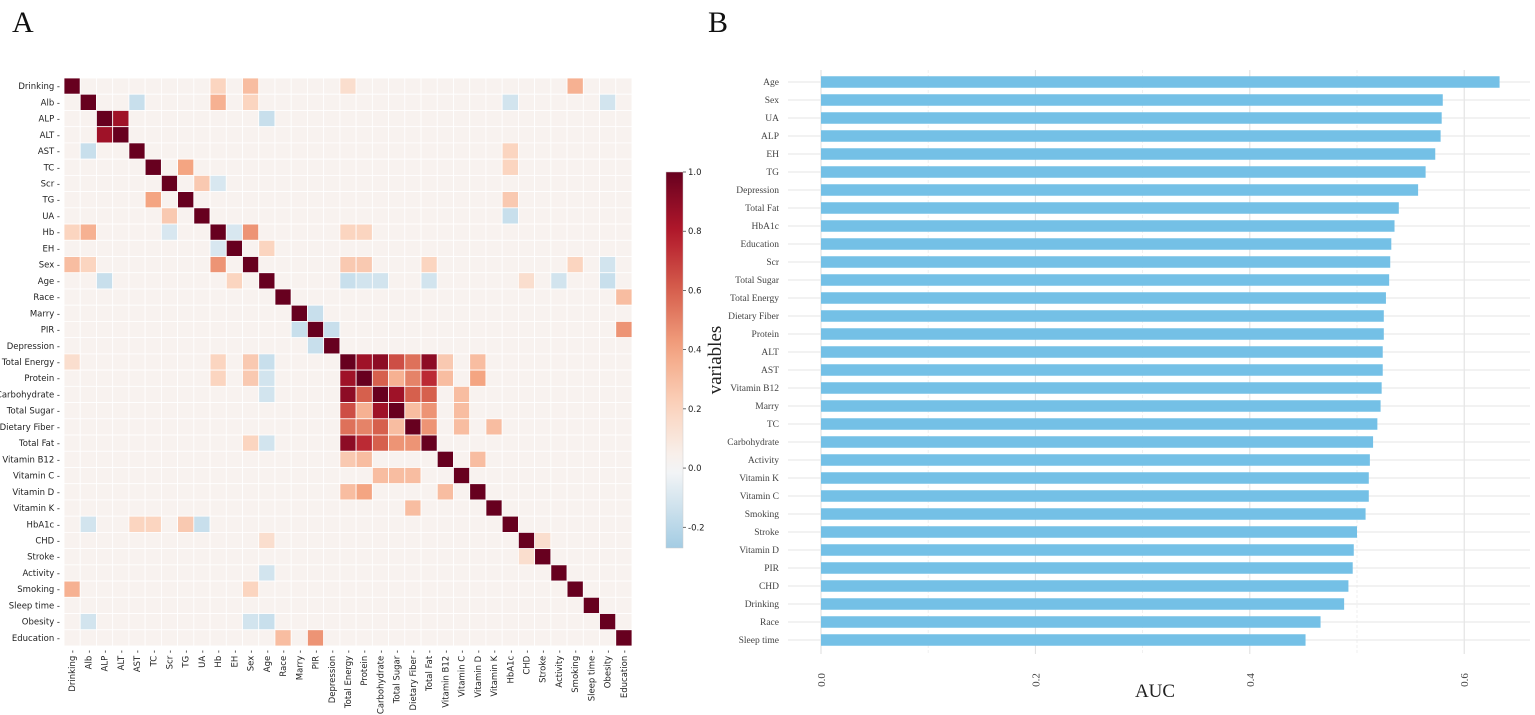 This screenshot has width=1535, height=715. I want to click on bar-category-label: Total Sugar, so click(757, 281).